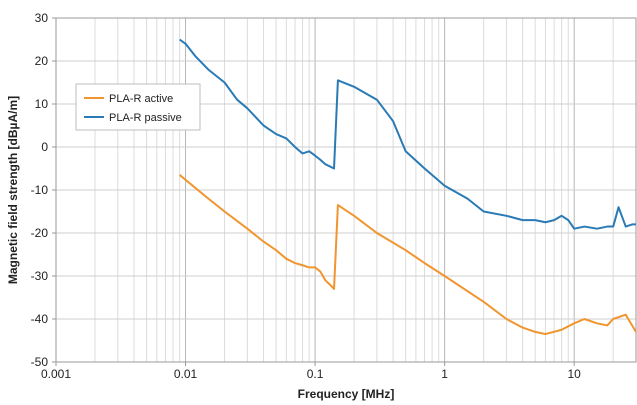  Describe the element at coordinates (346, 394) in the screenshot. I see `x-axis-title: Frequency [MHz]` at that location.